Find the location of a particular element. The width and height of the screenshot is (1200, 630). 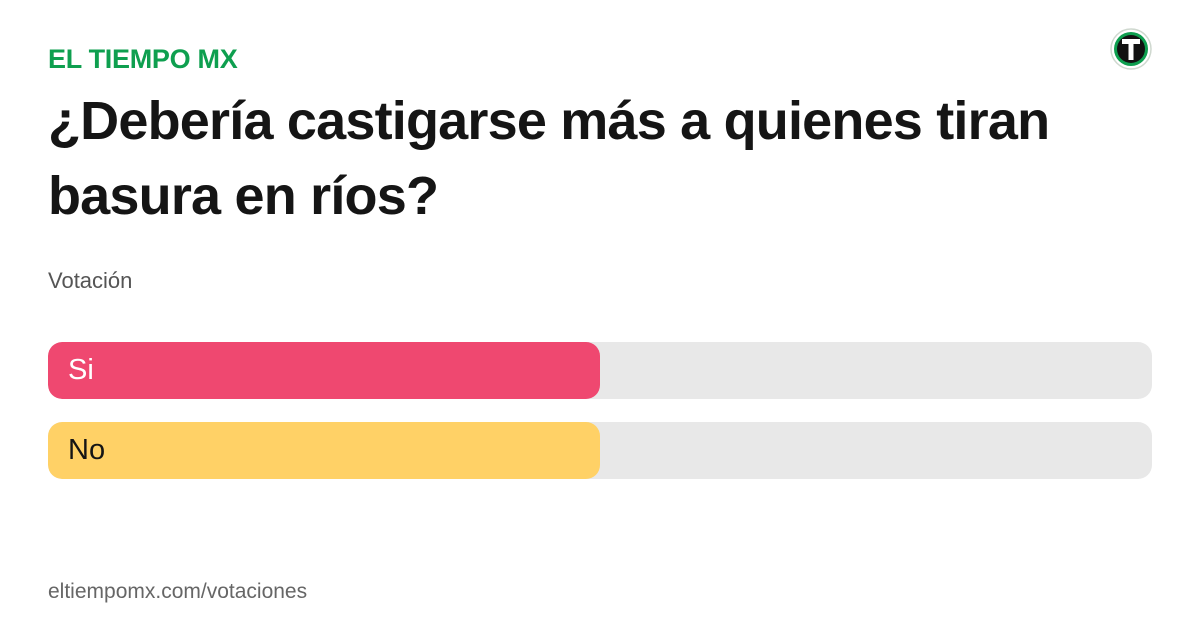

brand: EL TIEMPO MX is located at coordinates (143, 59).